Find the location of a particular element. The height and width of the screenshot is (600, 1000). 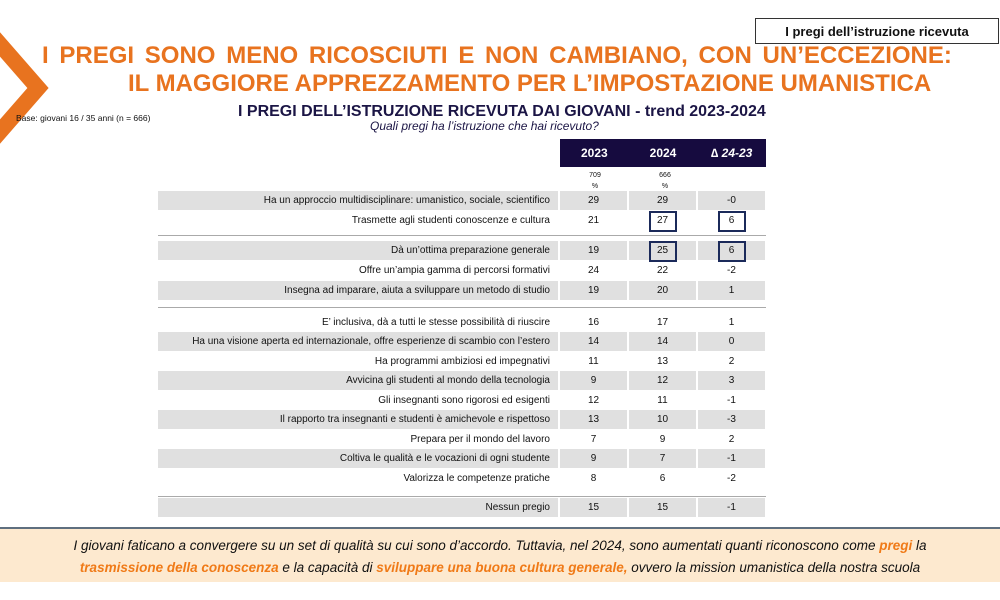

value-text: 10 is located at coordinates (662, 419).